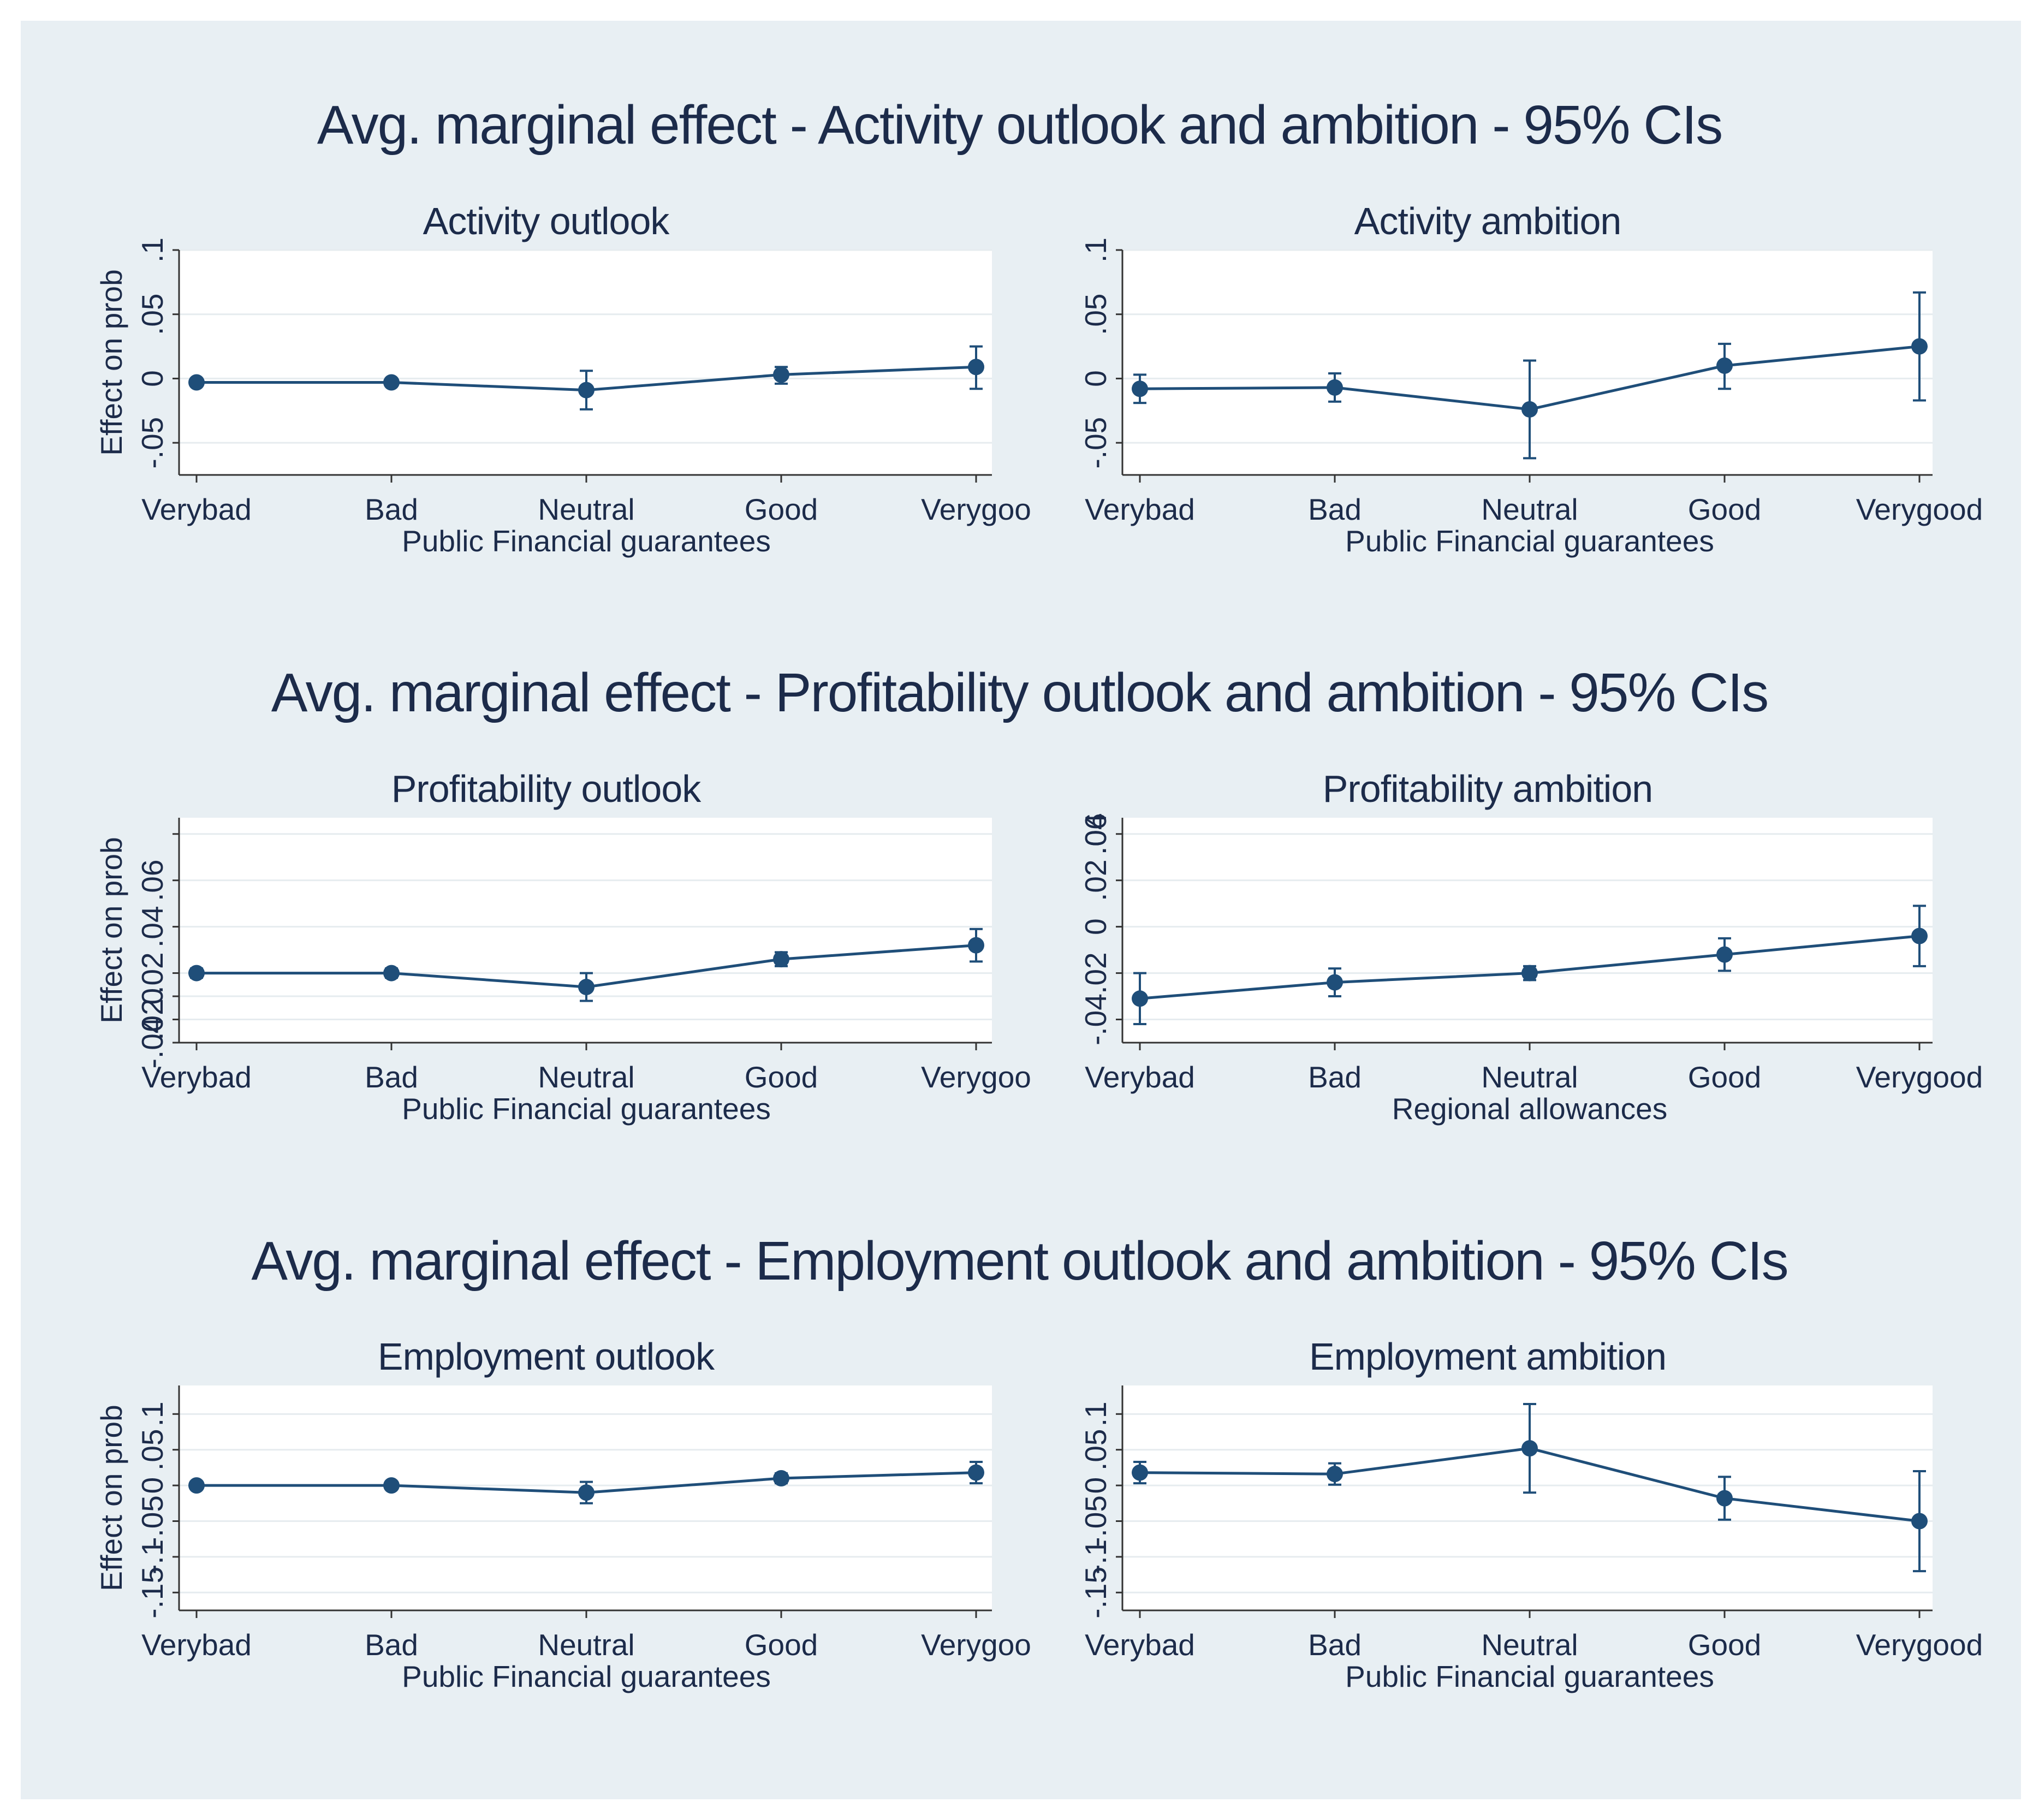 The width and height of the screenshot is (2039, 1820). I want to click on employment-outlook-ytick-label: 0, so click(152, 1485).